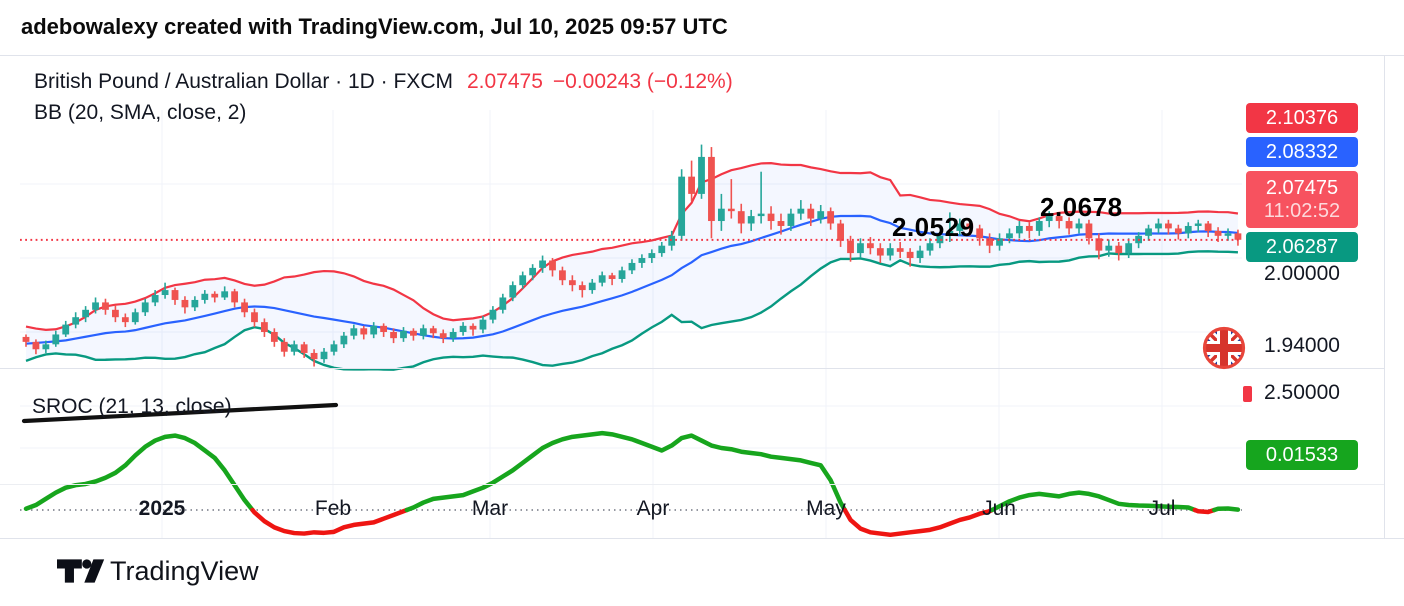 Image resolution: width=1404 pixels, height=606 pixels. I want to click on quote-change: −0.00243 (−0.12%), so click(642, 81).